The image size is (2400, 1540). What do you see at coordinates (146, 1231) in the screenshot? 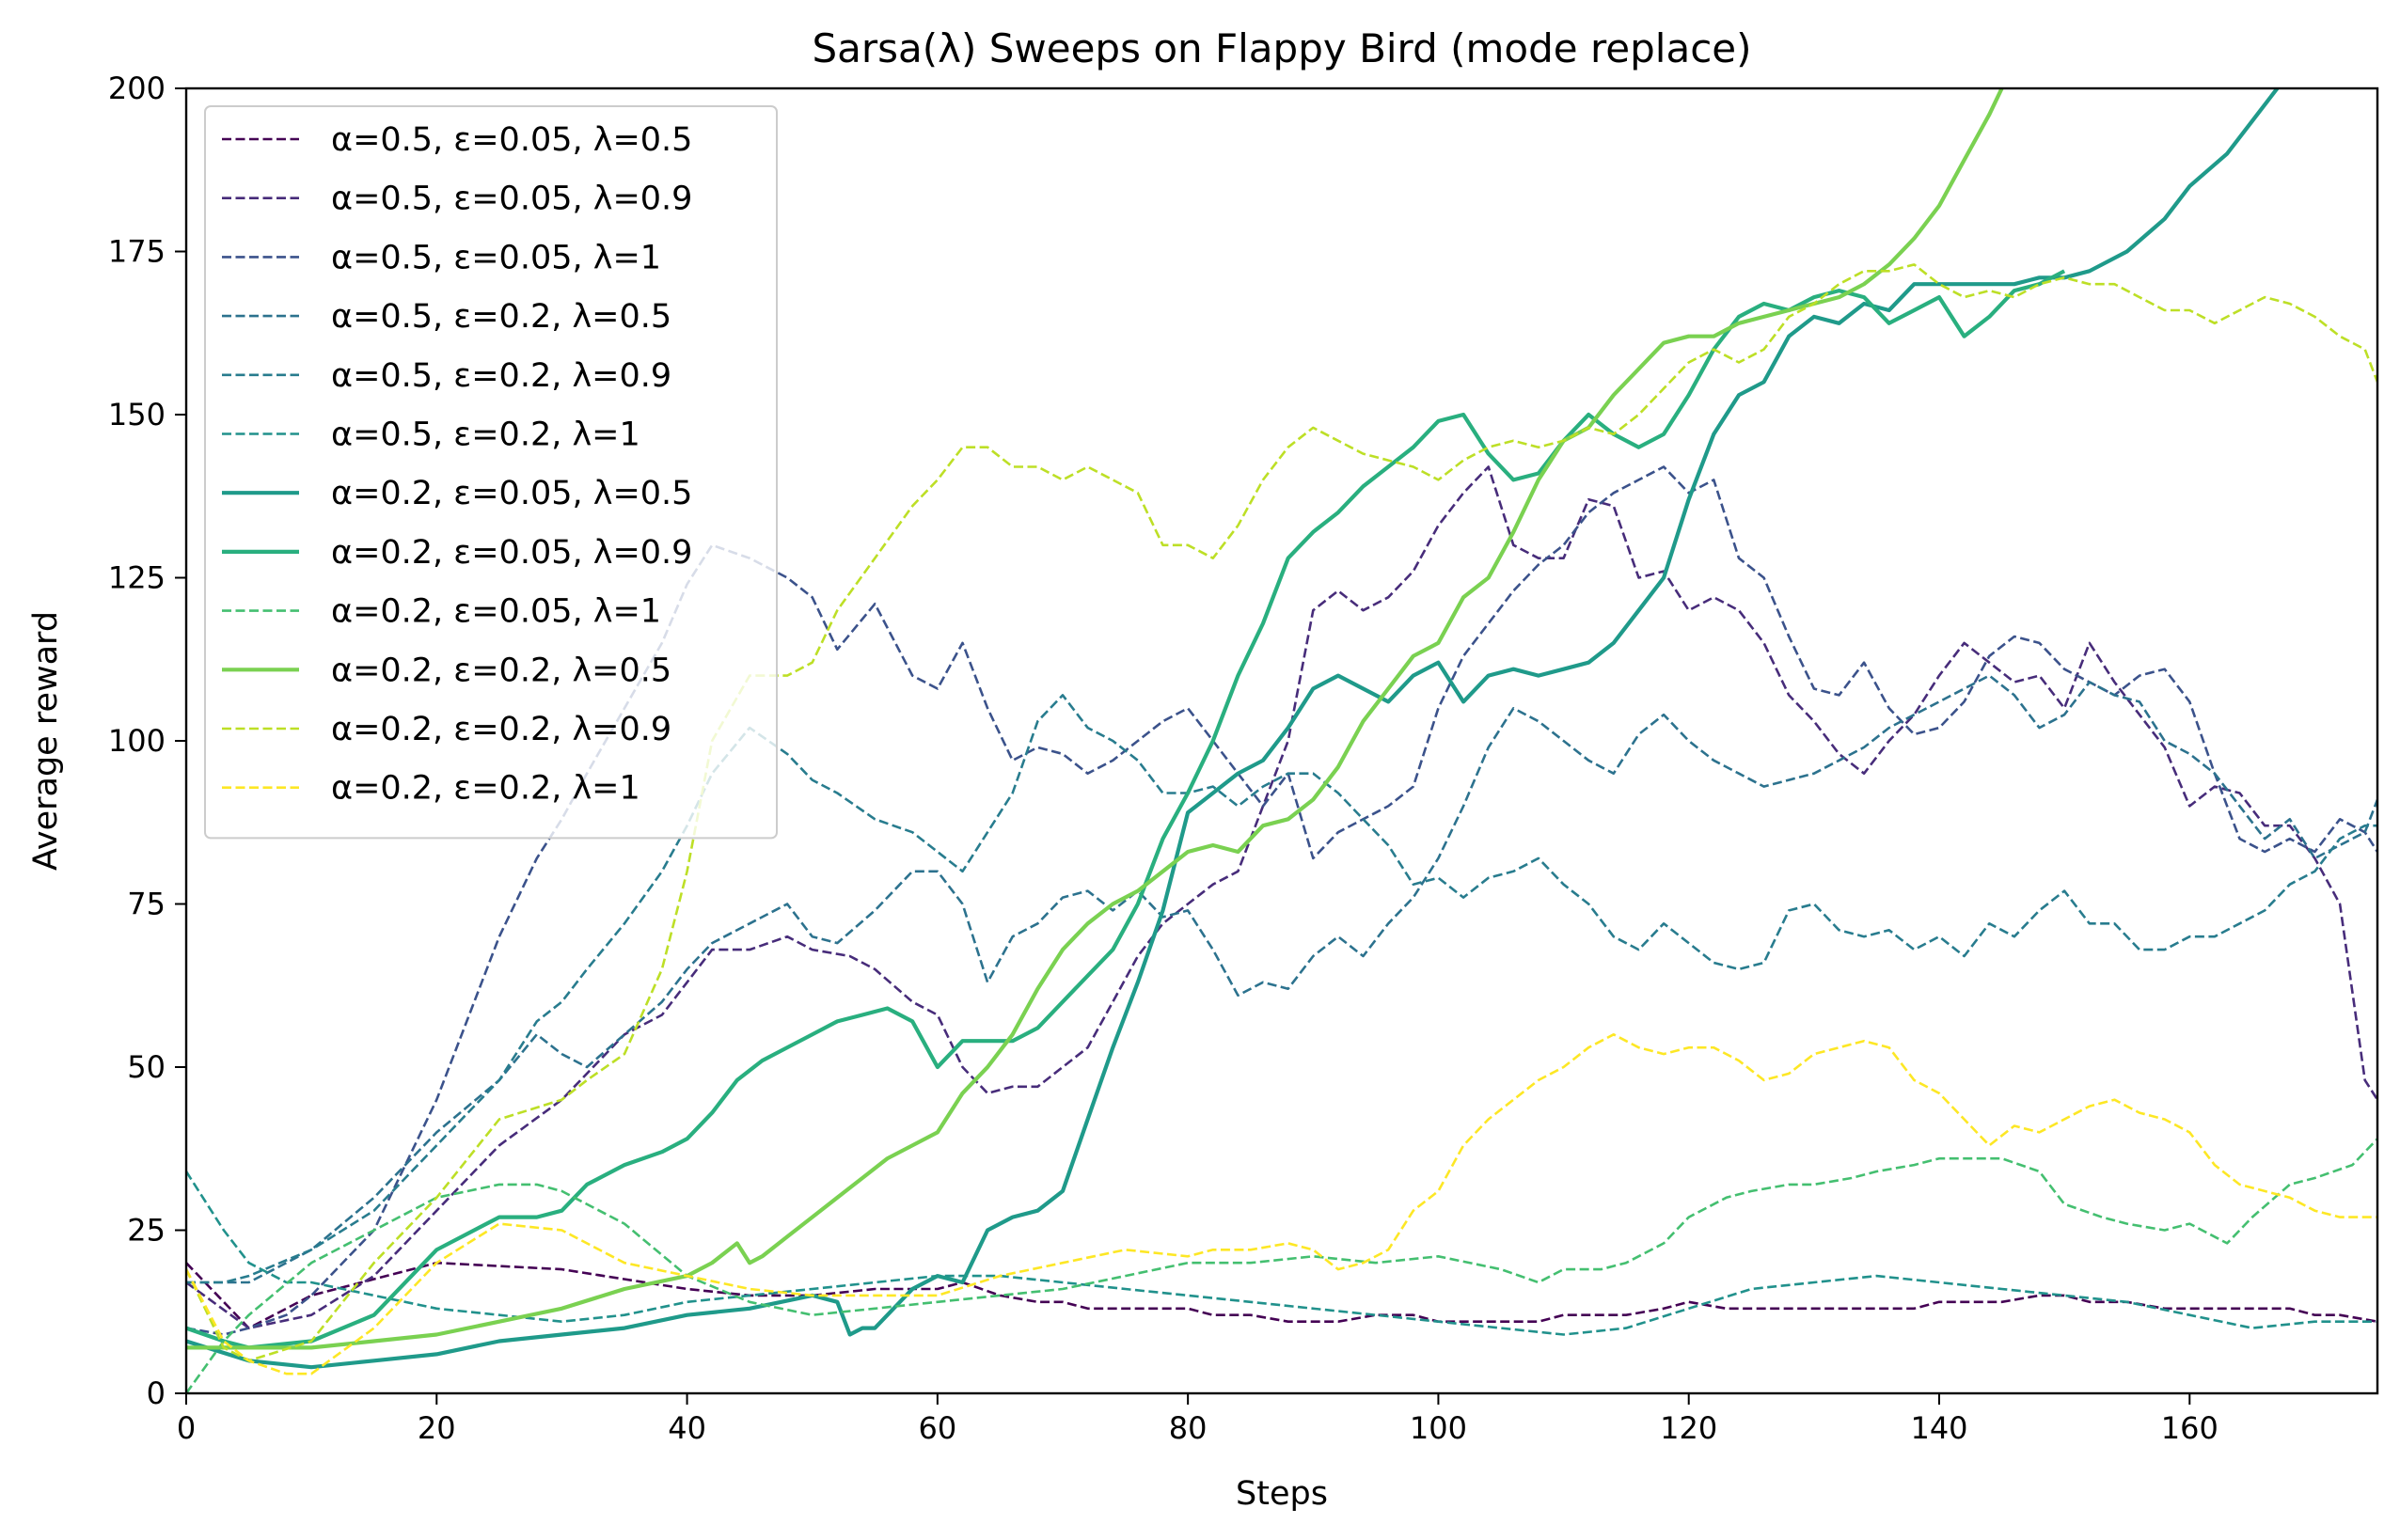
I see `y-tick-label: 25` at bounding box center [146, 1231].